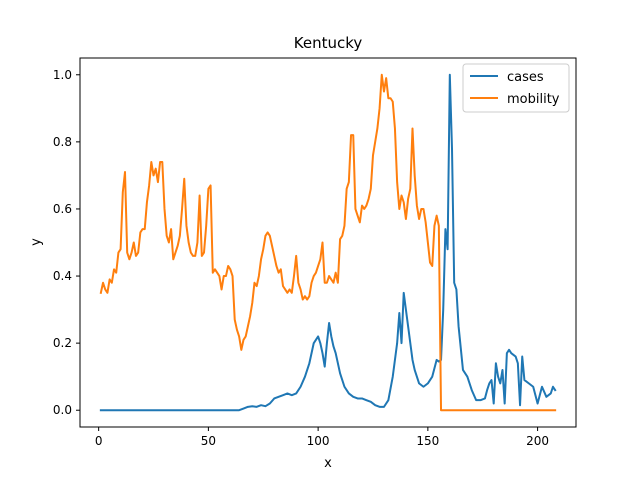  I want to click on legend-label-cases: cases, so click(525, 77).